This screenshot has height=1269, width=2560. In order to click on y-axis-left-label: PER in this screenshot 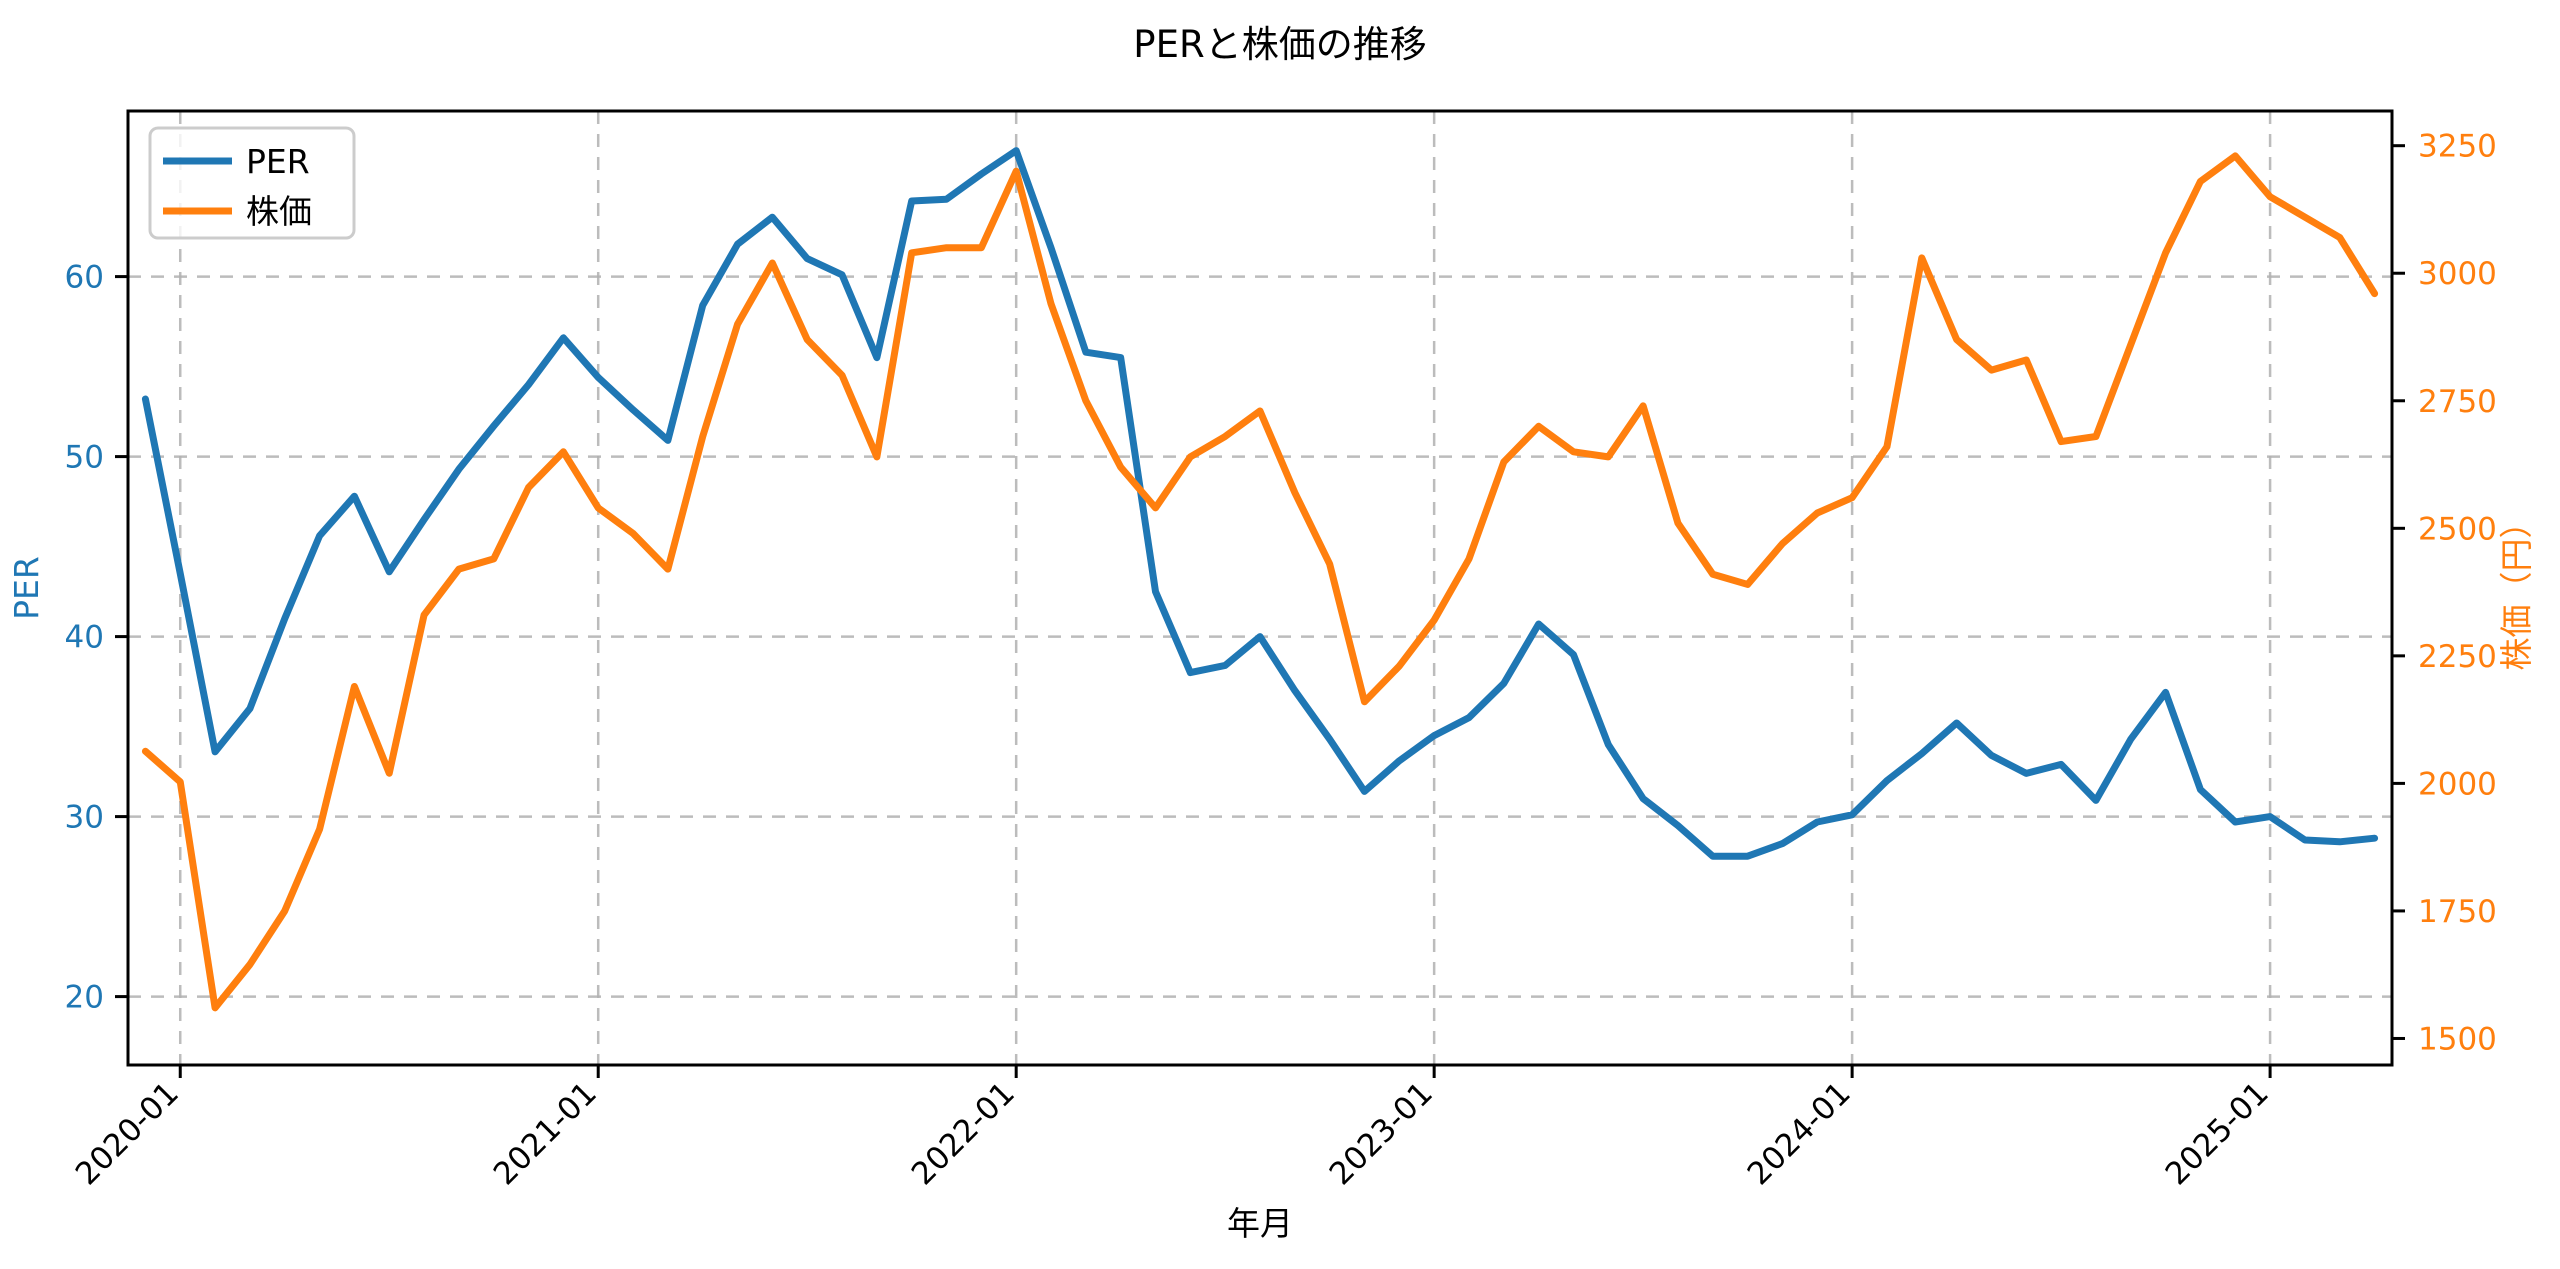, I will do `click(26, 588)`.